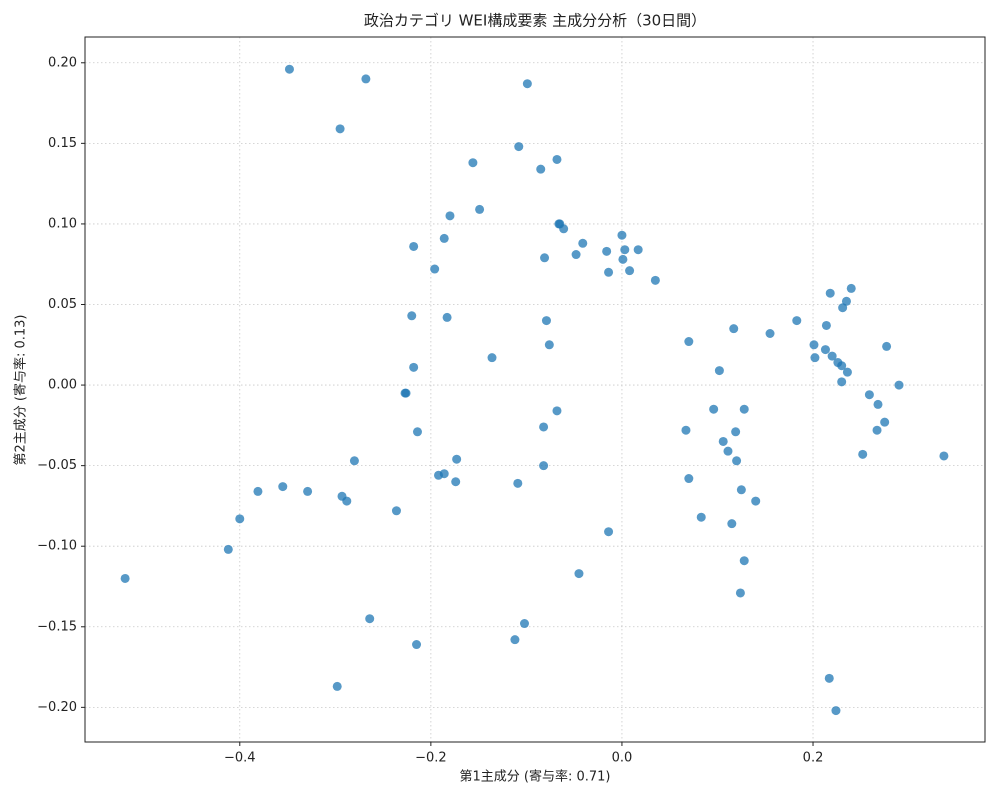  What do you see at coordinates (62, 223) in the screenshot?
I see `y-tick-label: 0.10` at bounding box center [62, 223].